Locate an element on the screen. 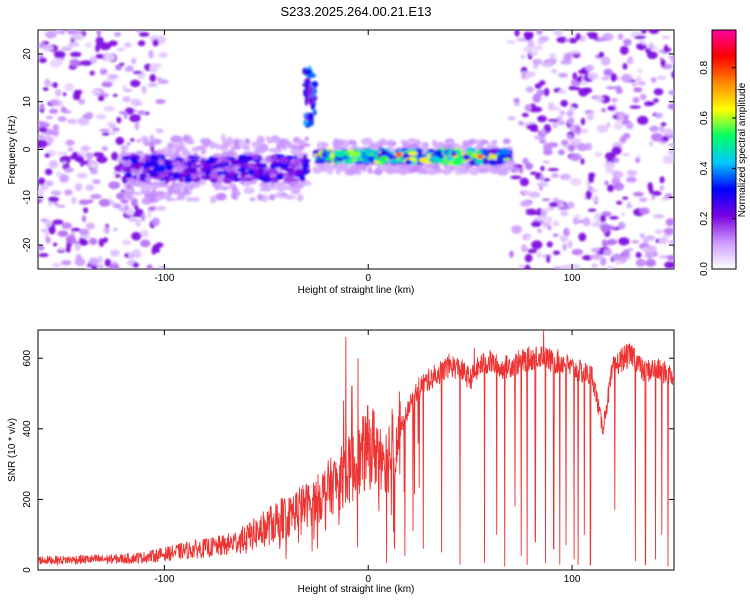 This screenshot has height=600, width=750. colorbar-tick-label: 0.8 is located at coordinates (704, 67).